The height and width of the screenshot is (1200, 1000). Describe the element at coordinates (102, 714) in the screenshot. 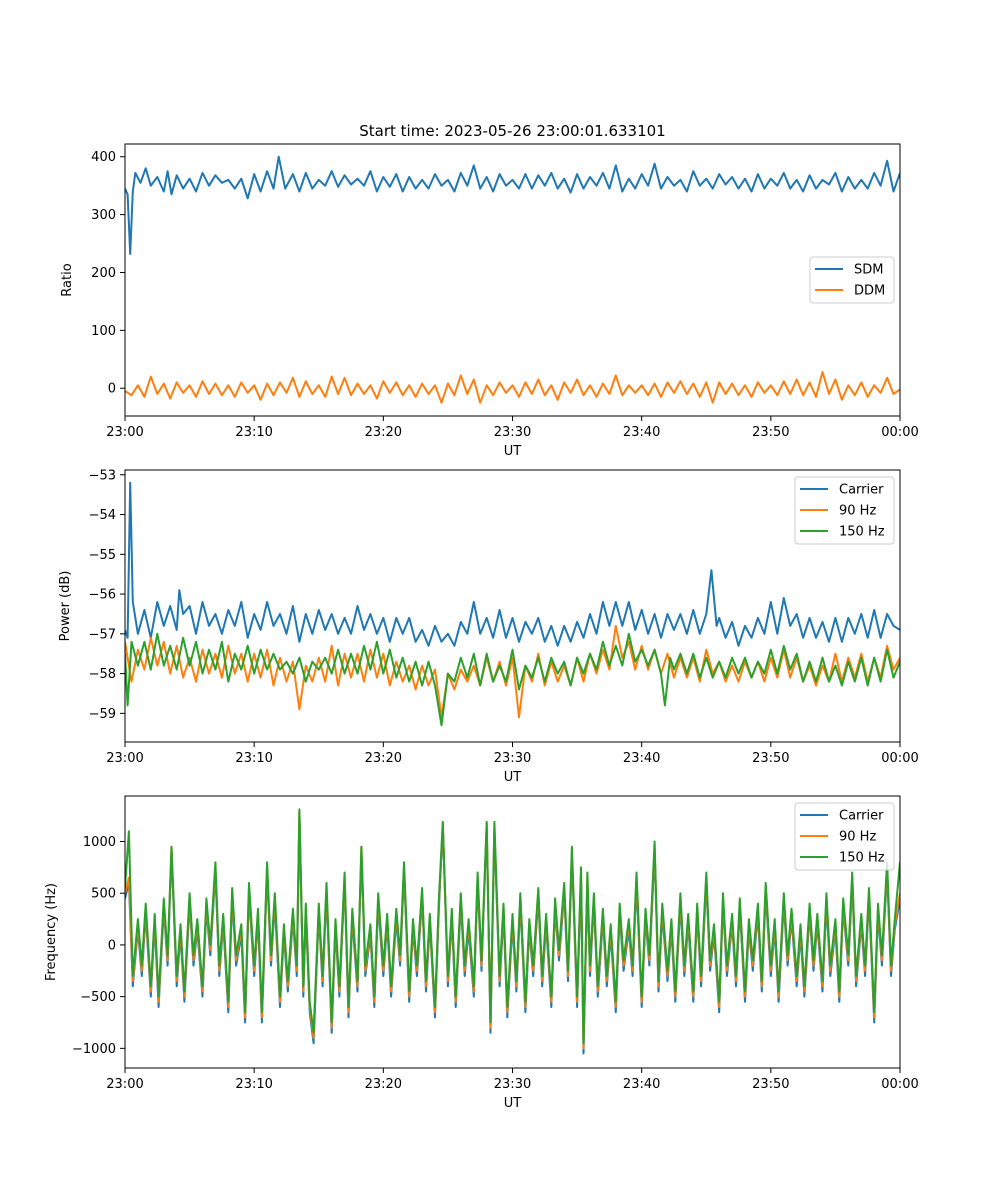

I see `y-tick-label: −59` at that location.